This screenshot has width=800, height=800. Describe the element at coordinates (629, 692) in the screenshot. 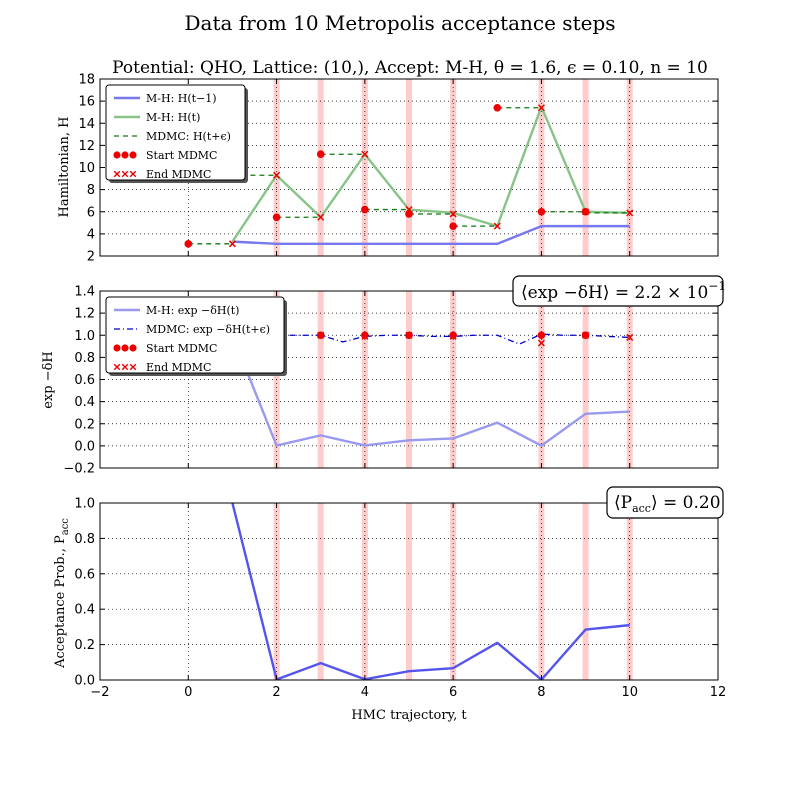

I see `x-tick-label: 10` at that location.